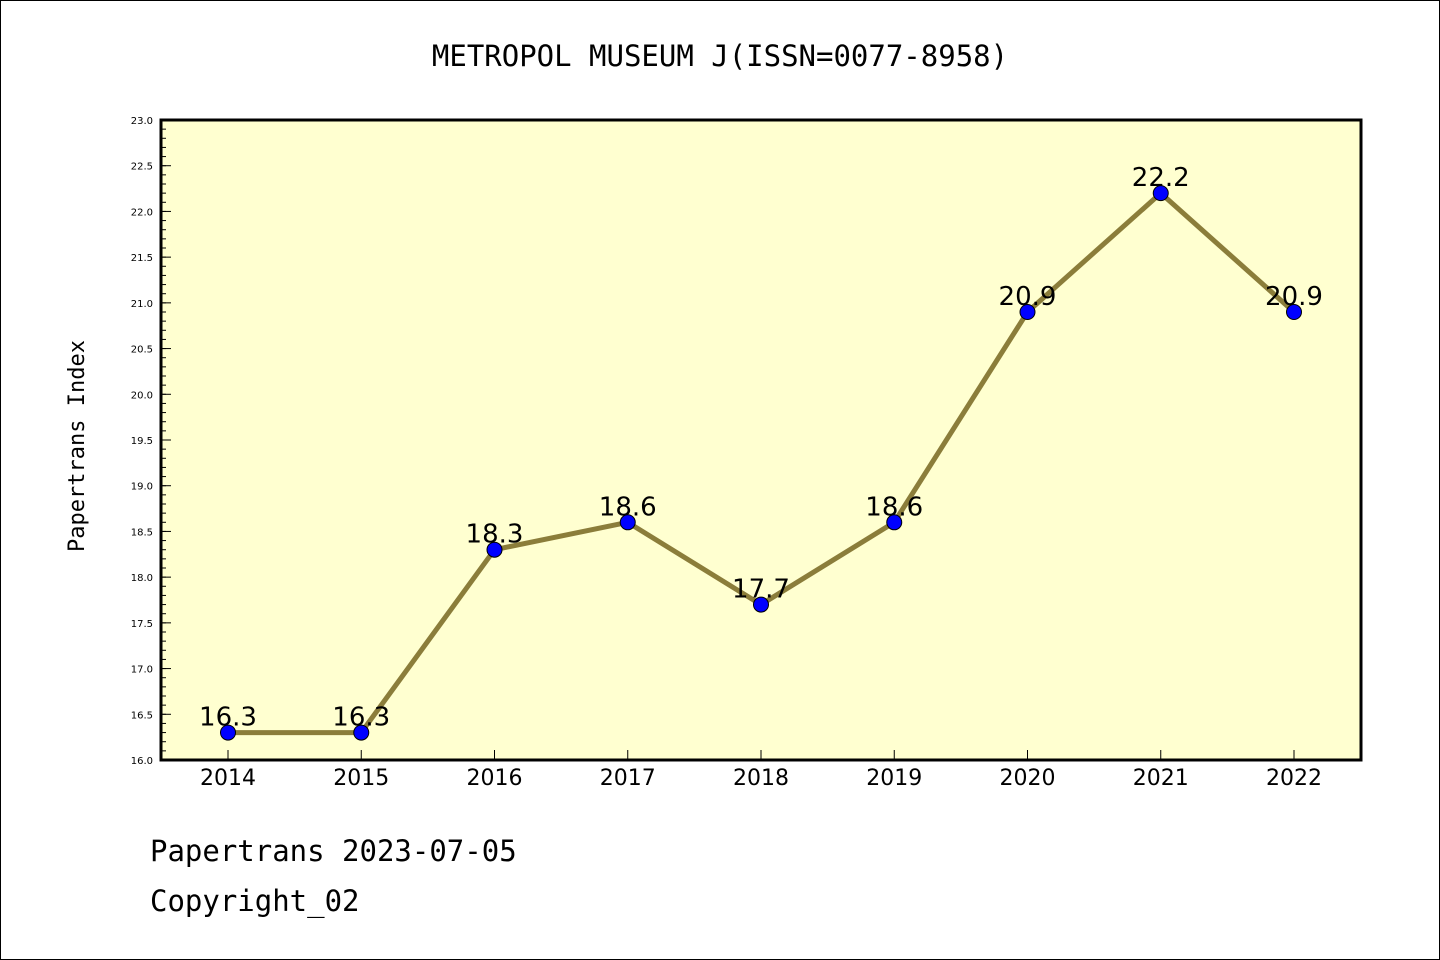 The width and height of the screenshot is (1440, 960). What do you see at coordinates (1028, 778) in the screenshot?
I see `x-tick-label: 2020` at bounding box center [1028, 778].